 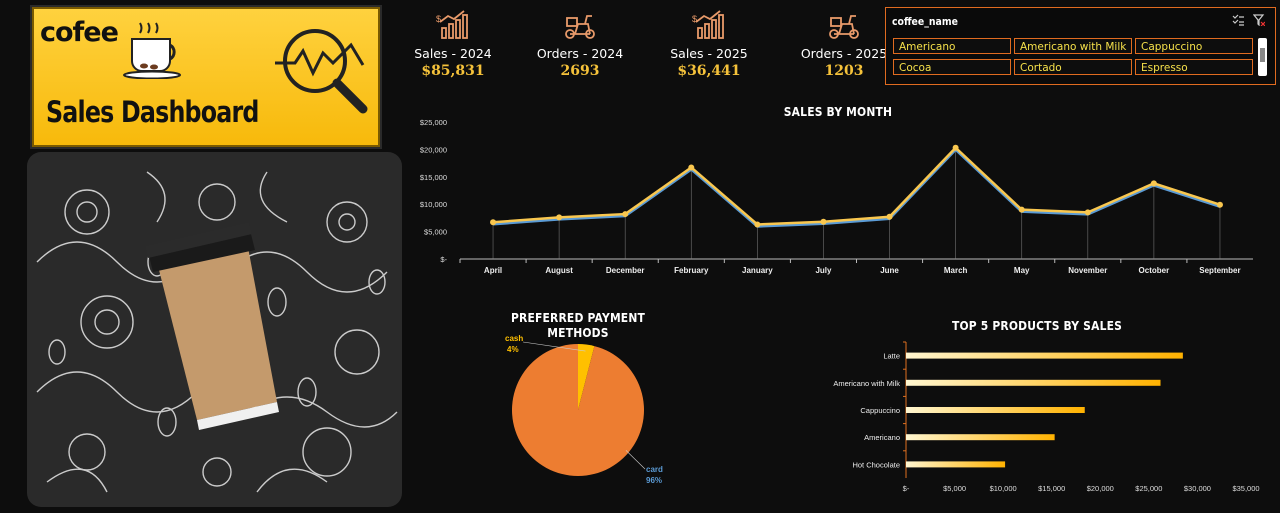 I want to click on x-tick-label: $5,000, so click(x=954, y=488).